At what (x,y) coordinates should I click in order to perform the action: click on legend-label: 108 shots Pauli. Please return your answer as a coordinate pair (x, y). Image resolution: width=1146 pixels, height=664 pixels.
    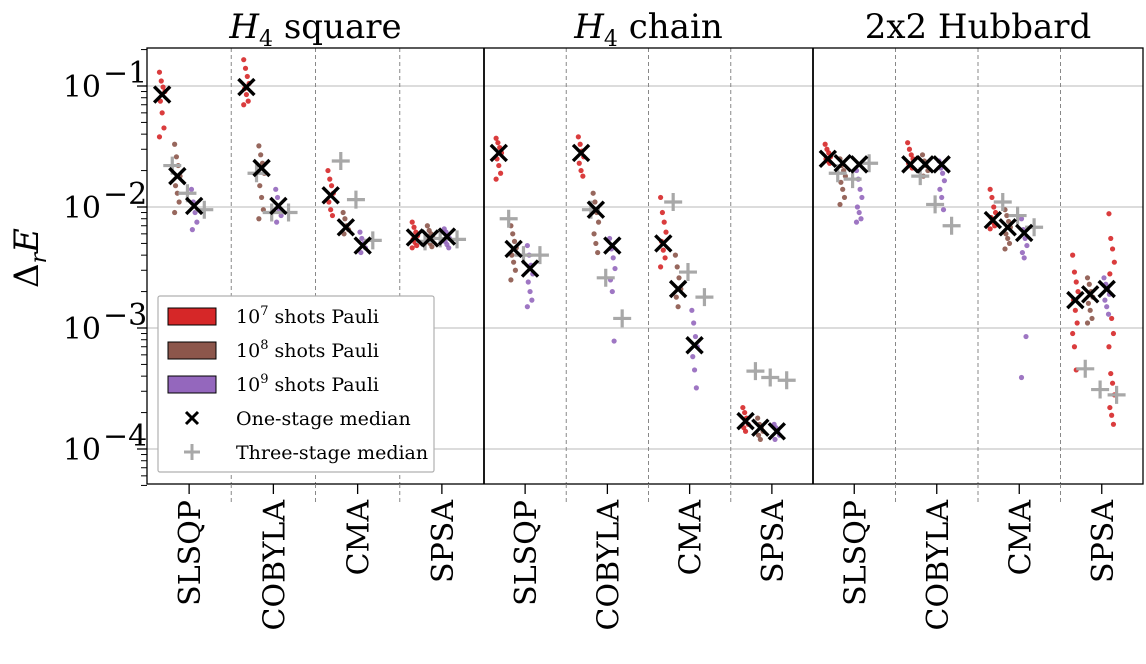
    Looking at the image, I should click on (307, 350).